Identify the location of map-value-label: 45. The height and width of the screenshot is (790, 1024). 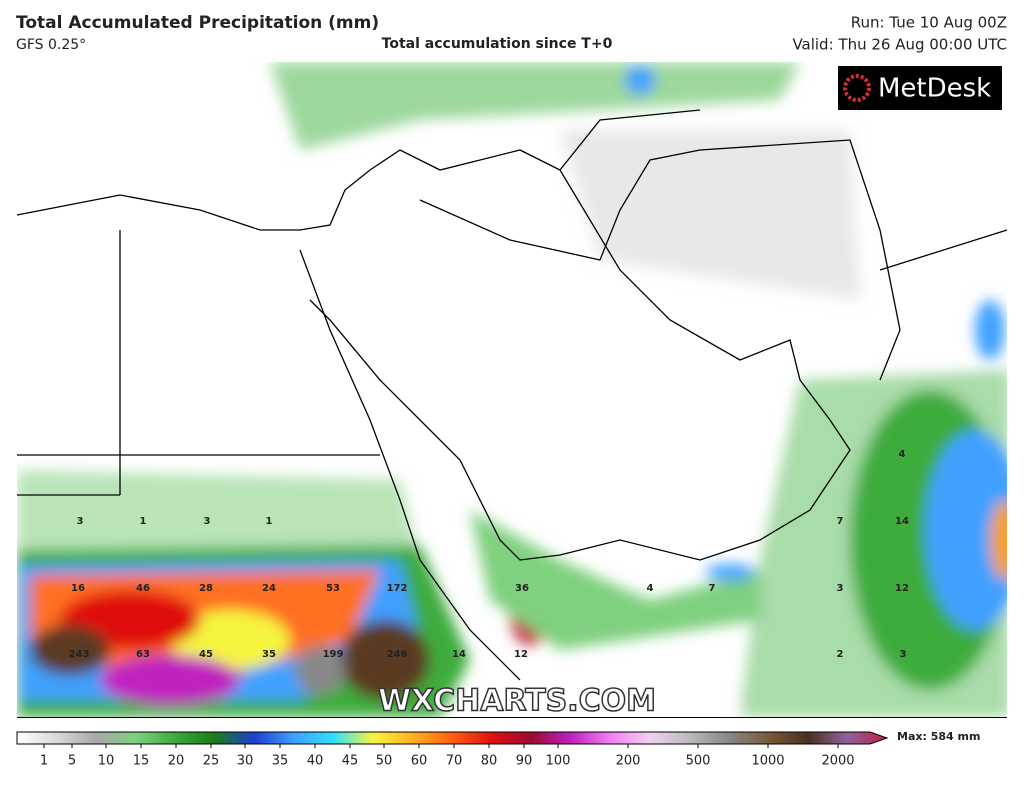
(206, 654).